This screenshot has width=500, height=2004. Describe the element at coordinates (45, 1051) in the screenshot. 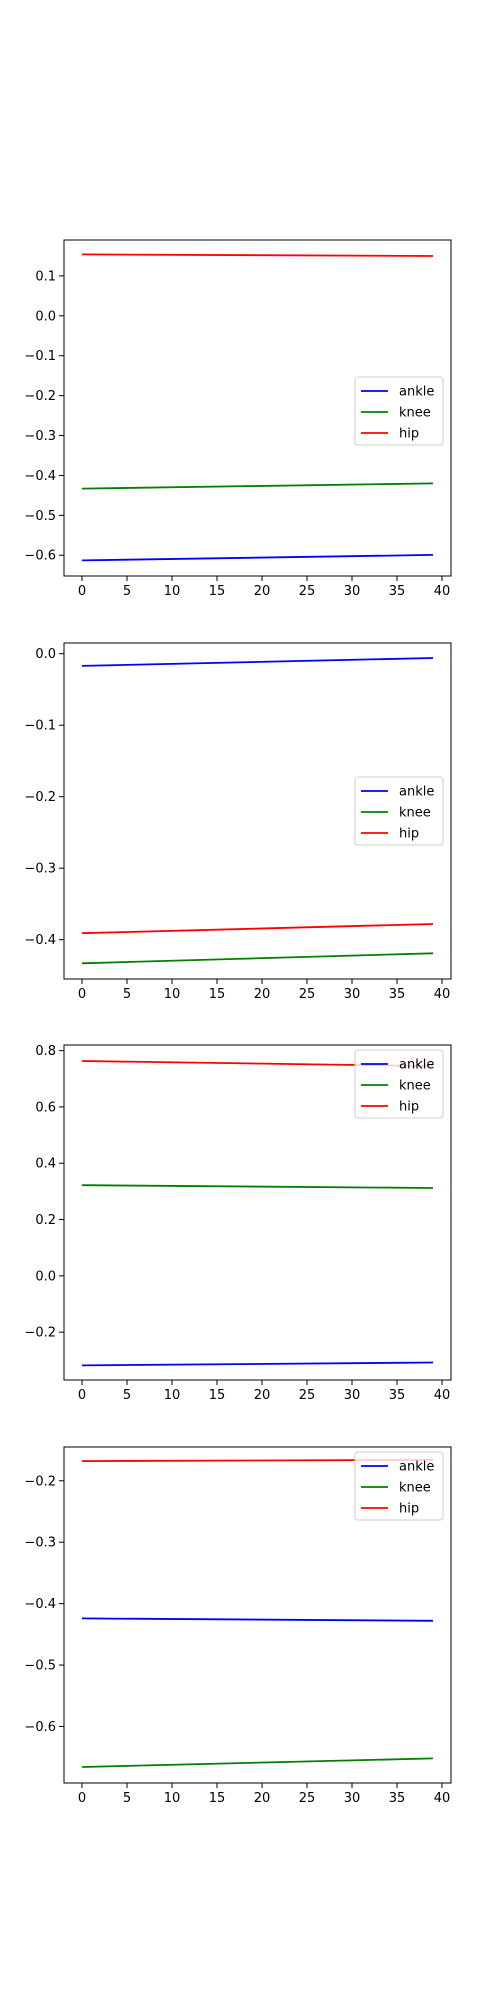

I see `y-tick-label: 0.8` at that location.